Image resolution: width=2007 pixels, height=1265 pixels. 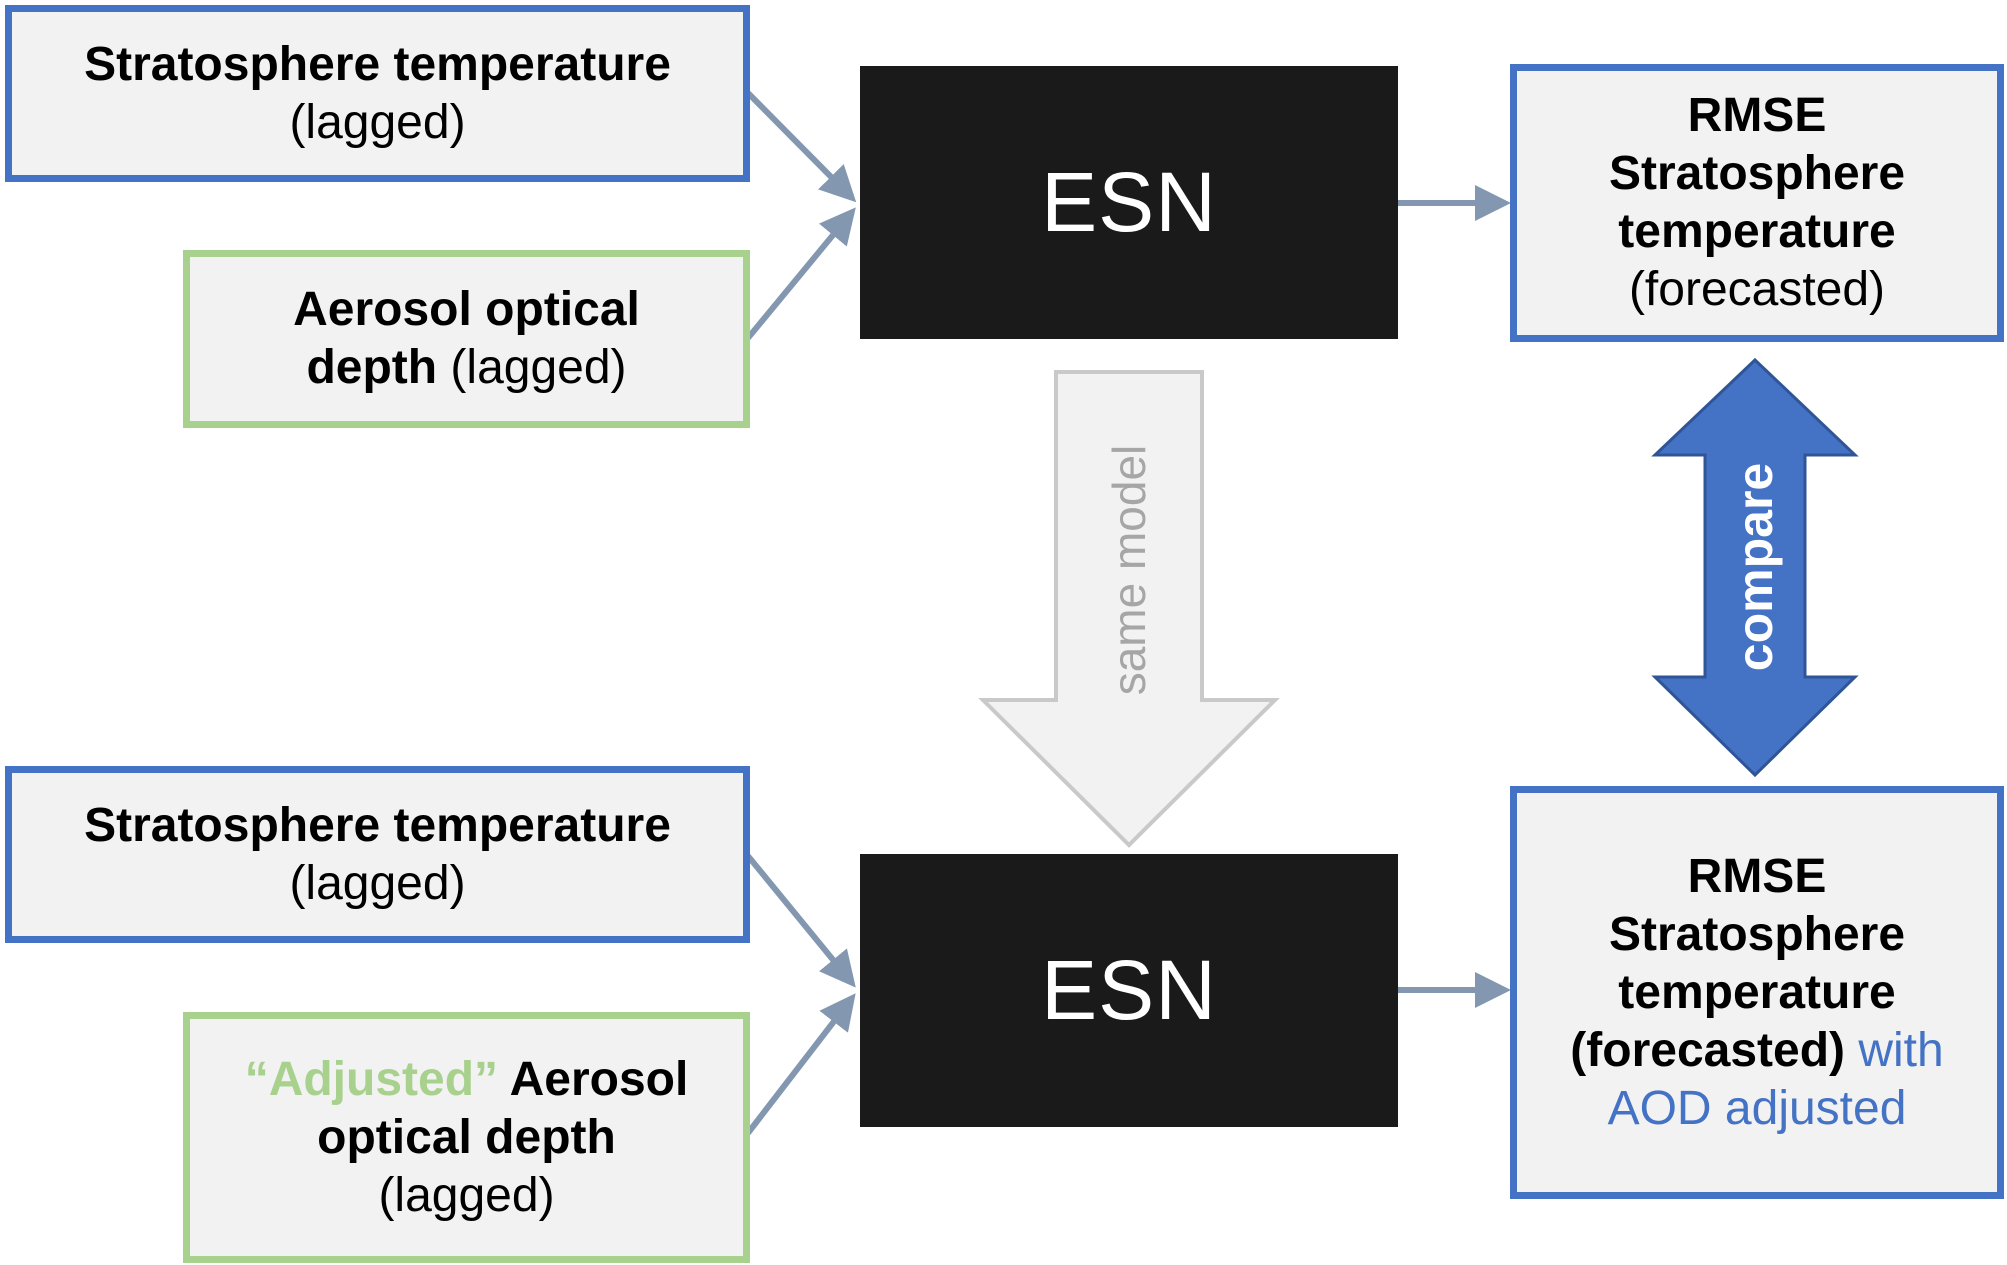 What do you see at coordinates (1757, 173) in the screenshot?
I see `output-top-line2: Stratosphere` at bounding box center [1757, 173].